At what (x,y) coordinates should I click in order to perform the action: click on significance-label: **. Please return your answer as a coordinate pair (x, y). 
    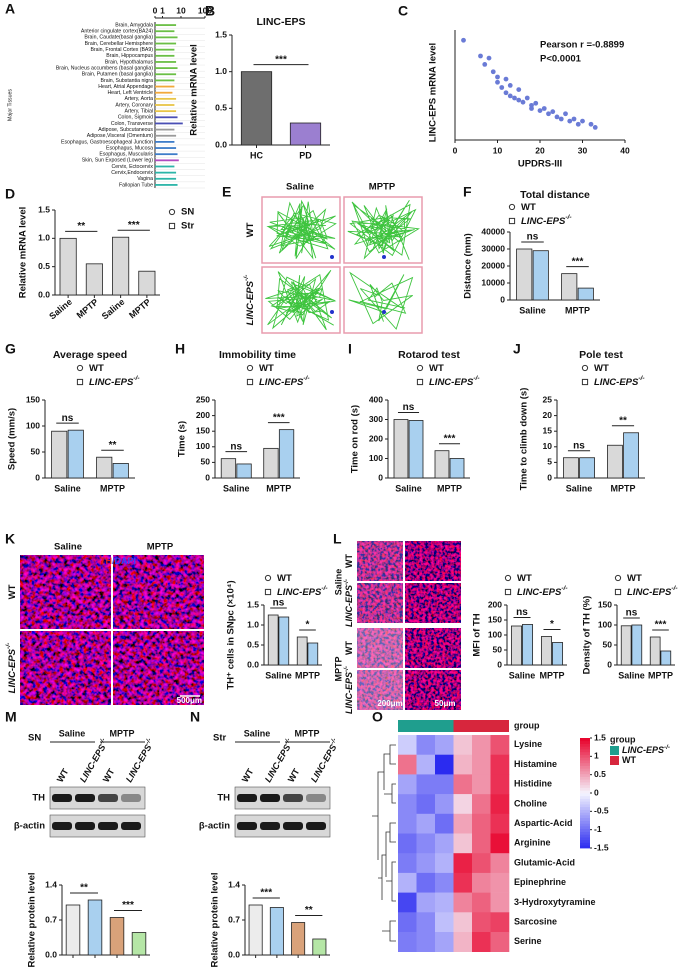
    Looking at the image, I should click on (113, 445).